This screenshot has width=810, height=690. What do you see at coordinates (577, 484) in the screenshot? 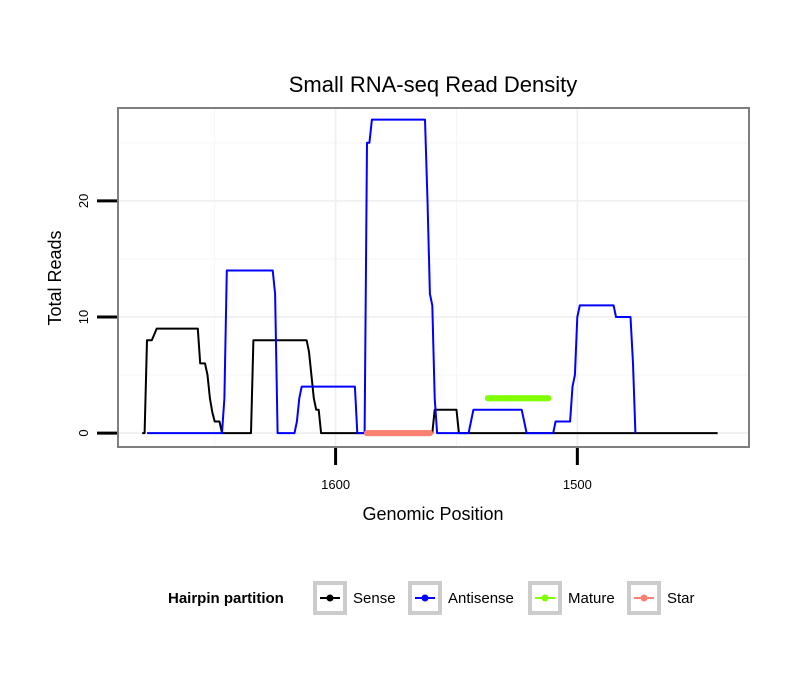
I see `x-tick-label: 1500` at bounding box center [577, 484].